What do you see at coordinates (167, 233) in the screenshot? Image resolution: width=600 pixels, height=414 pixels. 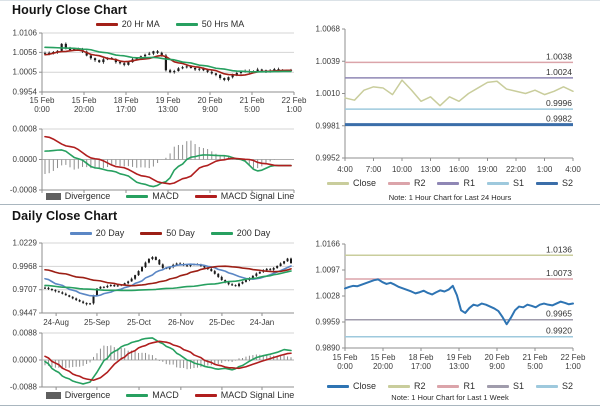 I see `legend-50day-ma: 50 Day` at bounding box center [167, 233].